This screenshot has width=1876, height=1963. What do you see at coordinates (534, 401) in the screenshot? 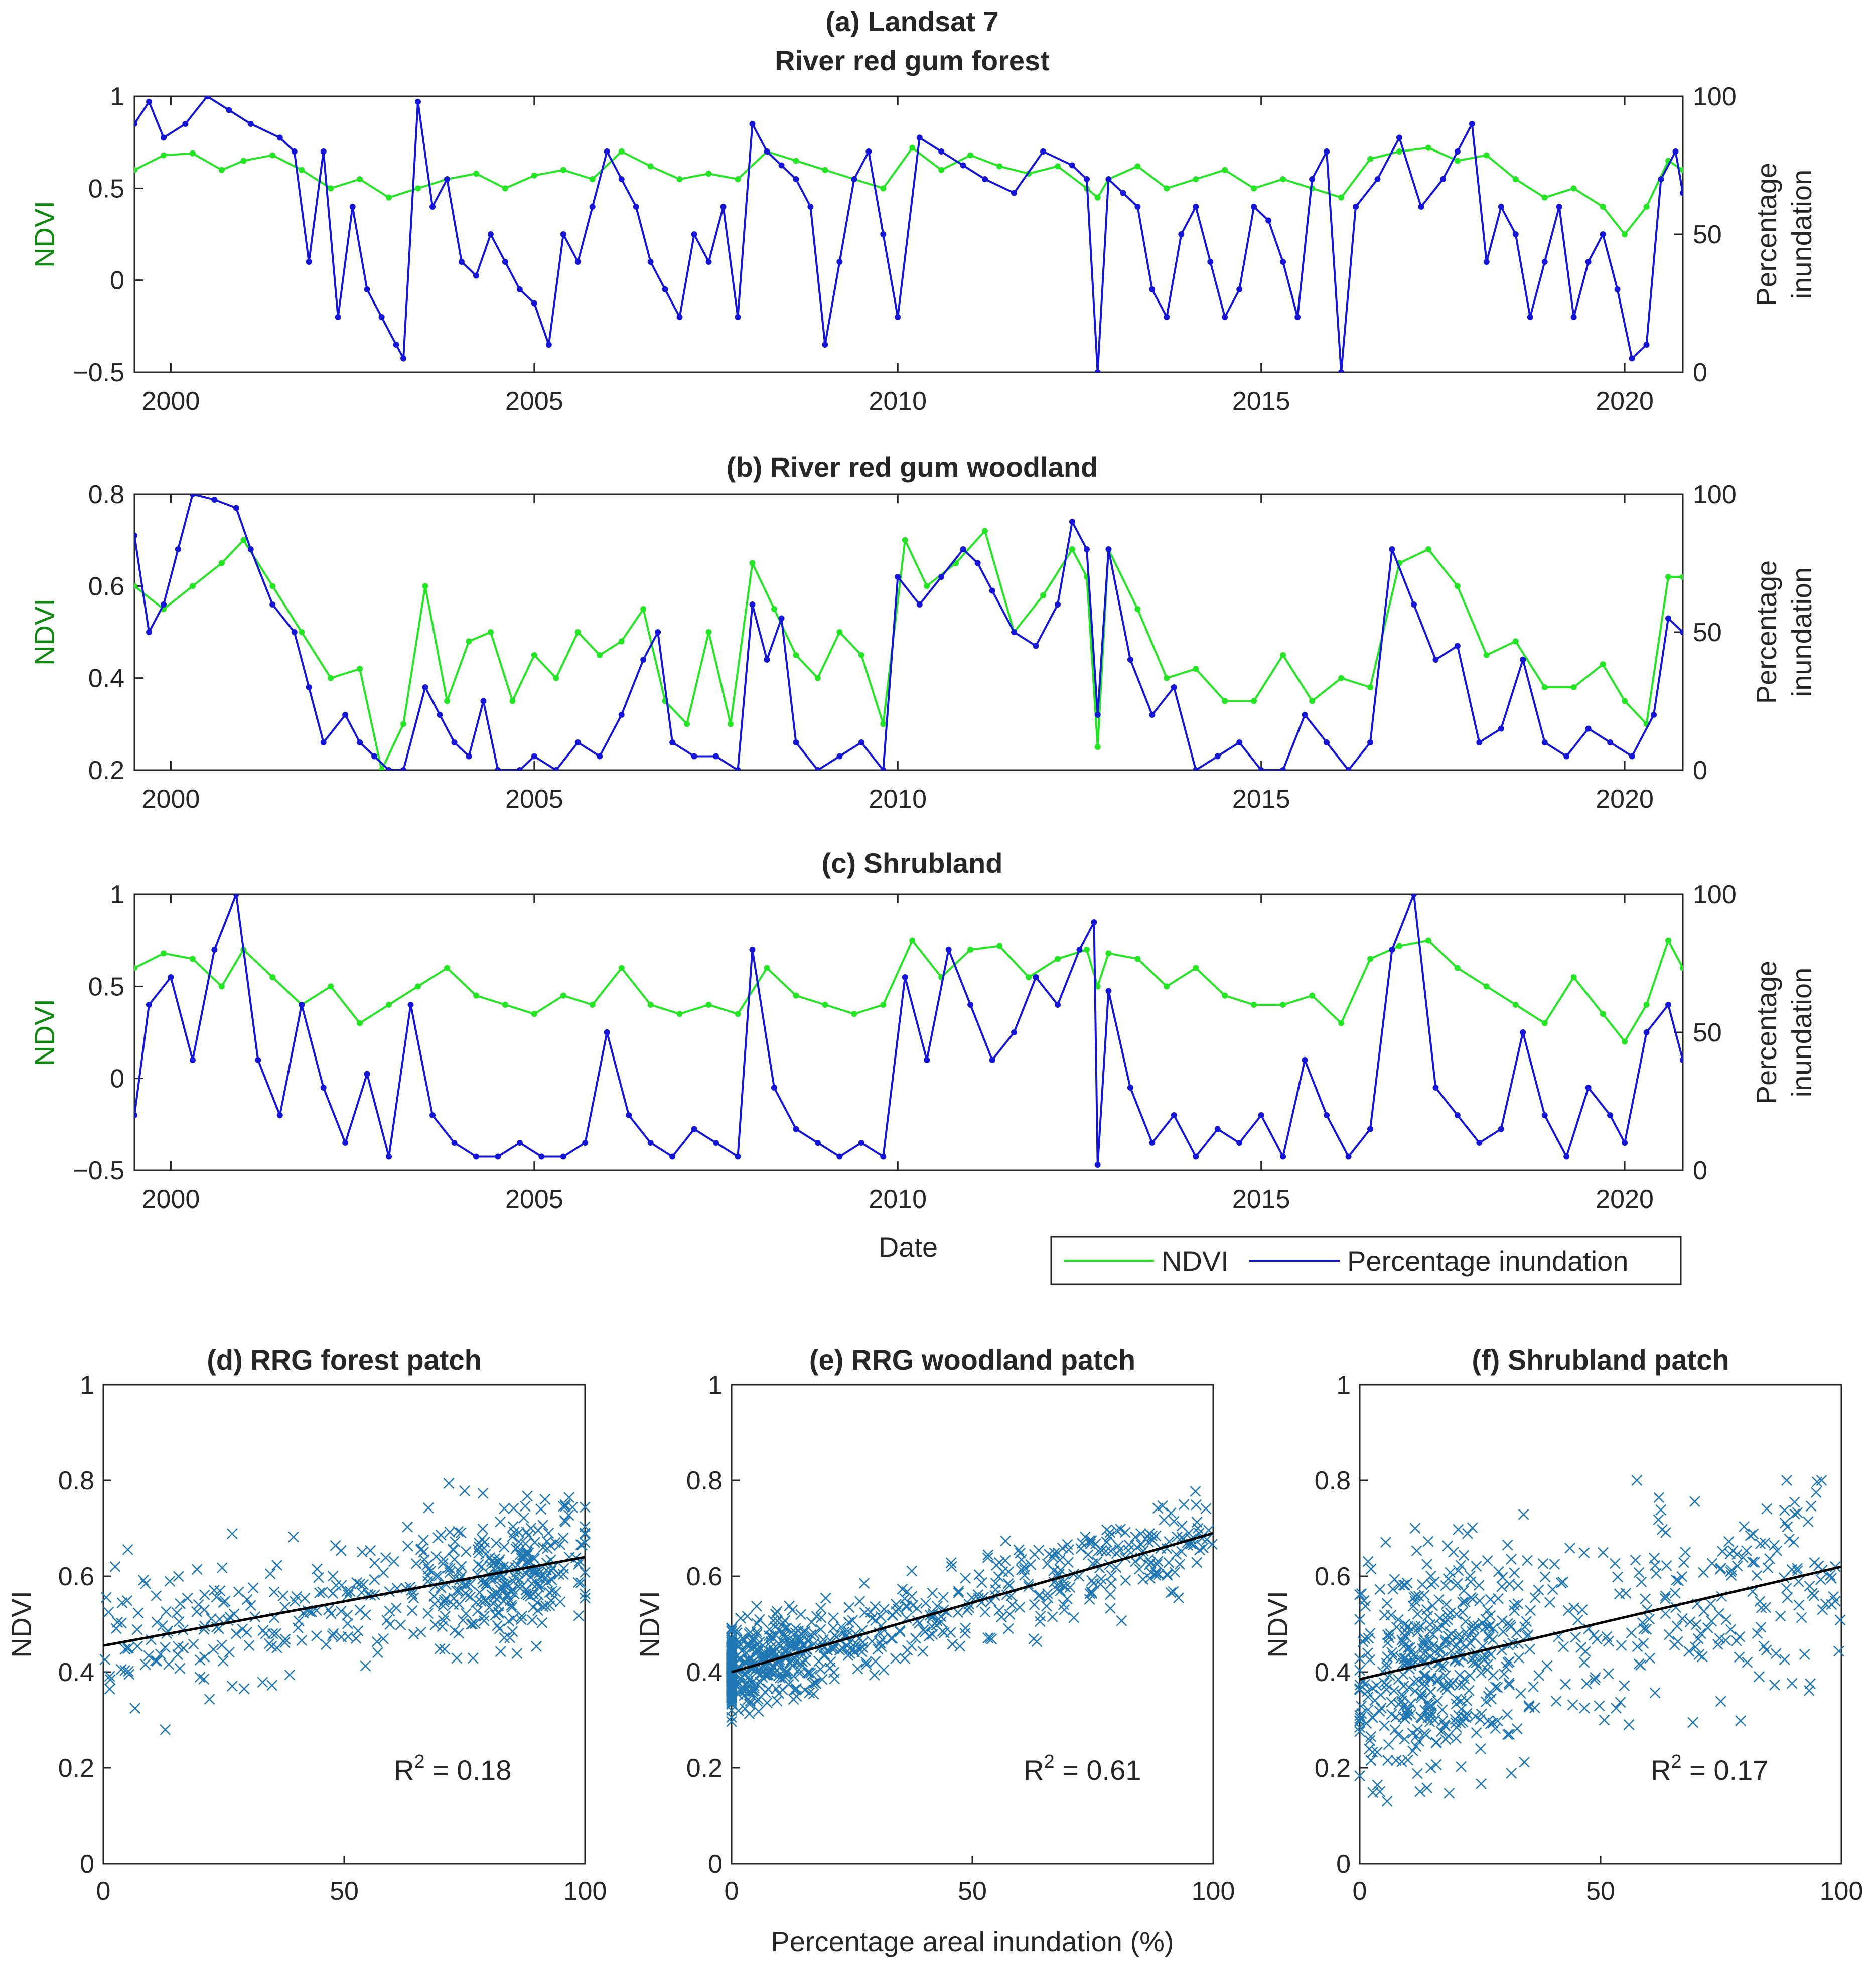
I see `panel-a-xtick-label-2005: 2005` at bounding box center [534, 401].